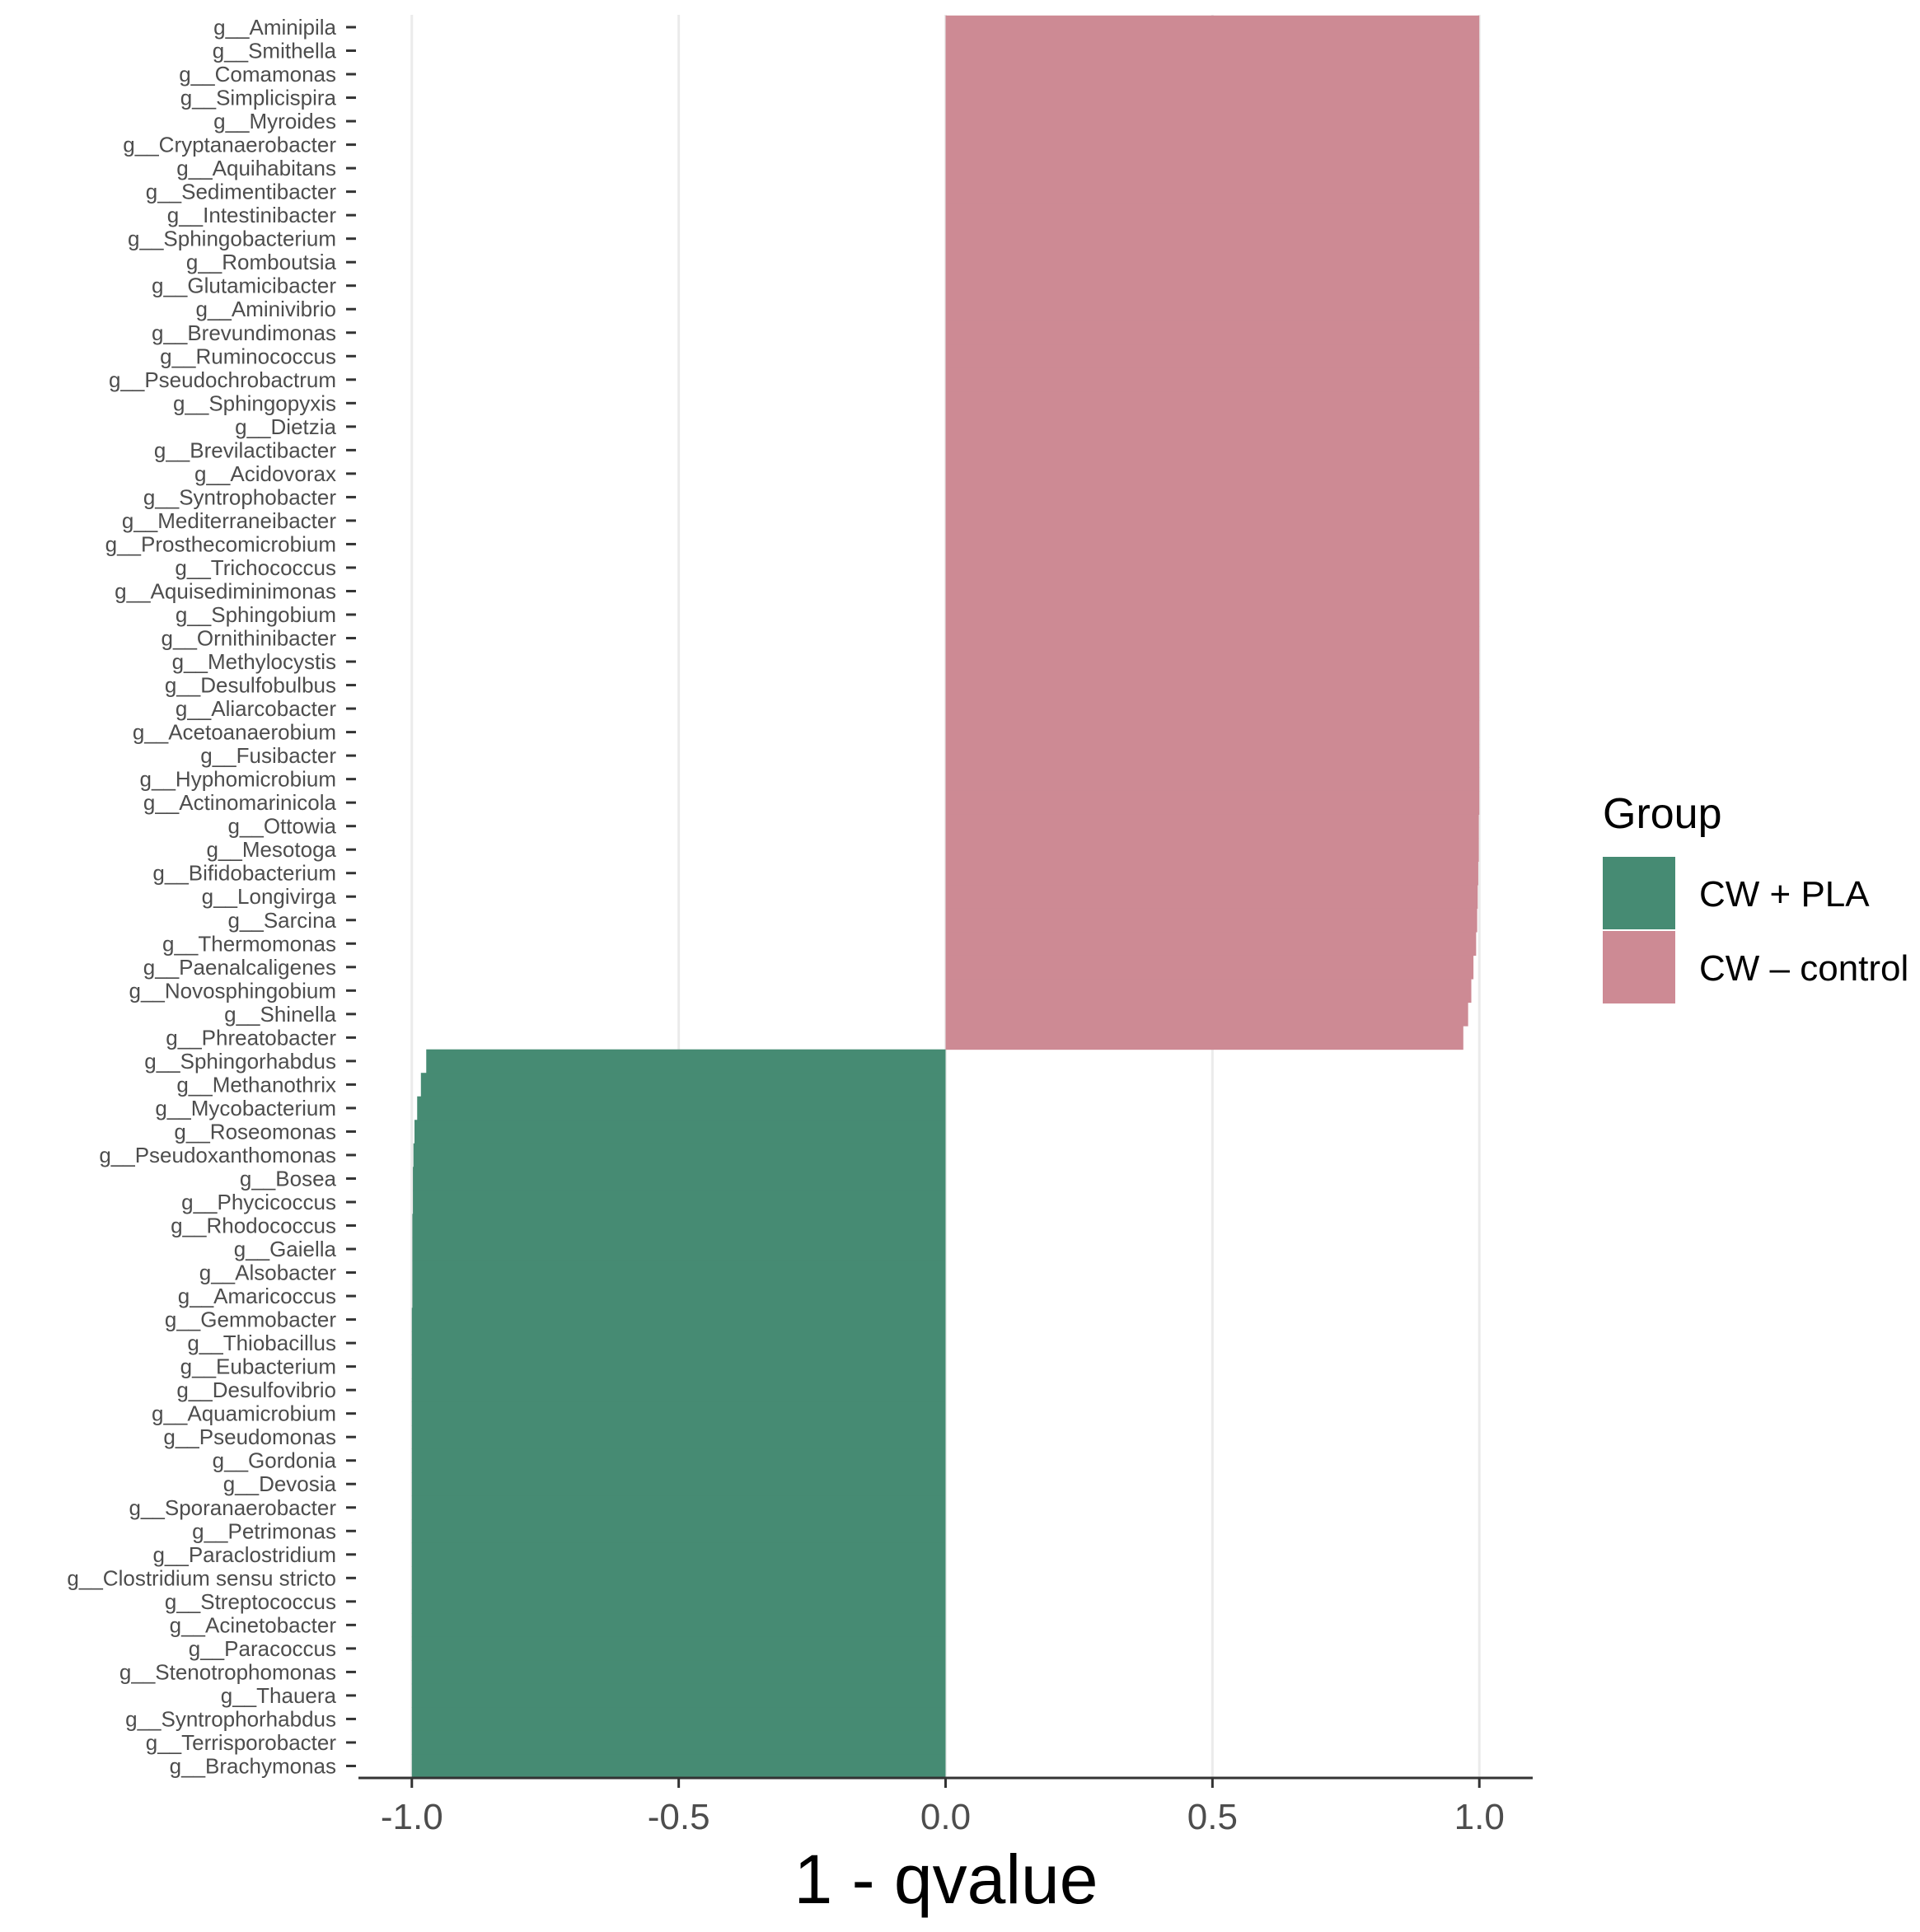 The height and width of the screenshot is (1932, 1920). What do you see at coordinates (1207, 1014) in the screenshot?
I see `bar-g-shinella` at bounding box center [1207, 1014].